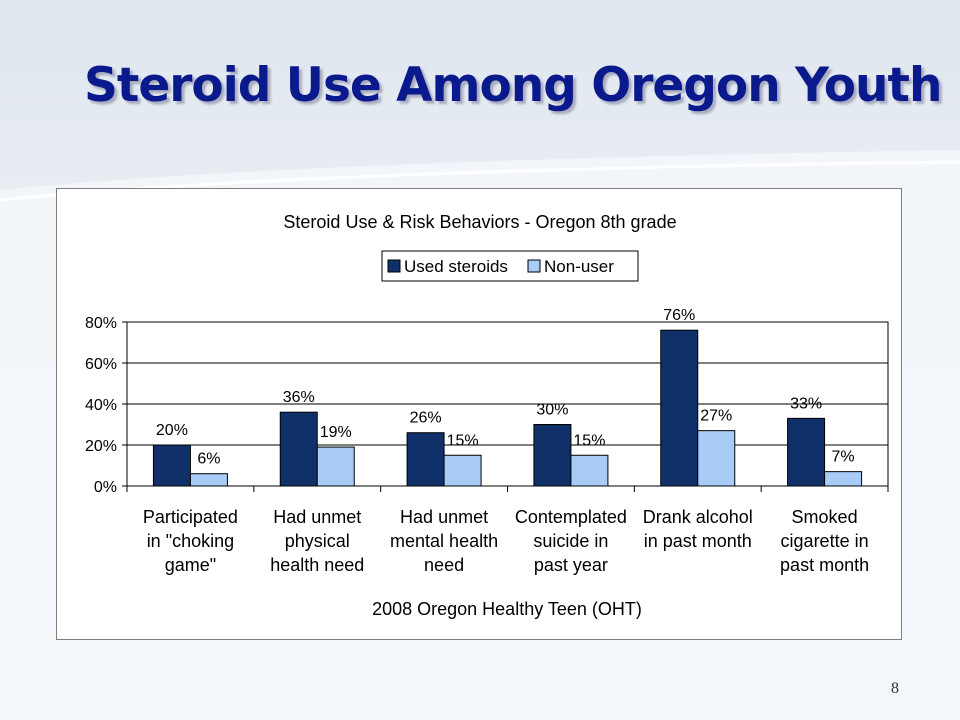 This screenshot has width=960, height=720. I want to click on legend-swatch-non-user, so click(534, 266).